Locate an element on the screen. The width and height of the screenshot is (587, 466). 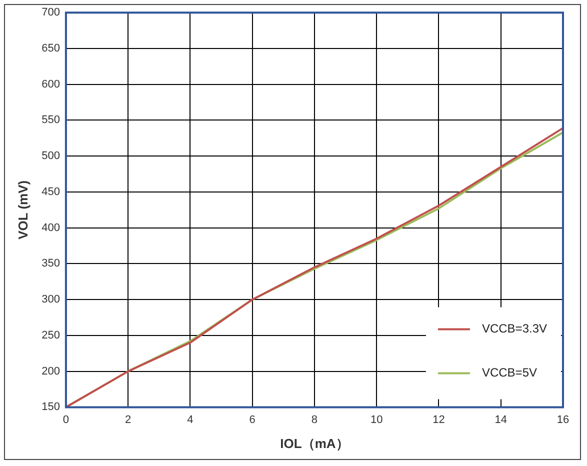
legend-label: VCCB=5V is located at coordinates (509, 373).